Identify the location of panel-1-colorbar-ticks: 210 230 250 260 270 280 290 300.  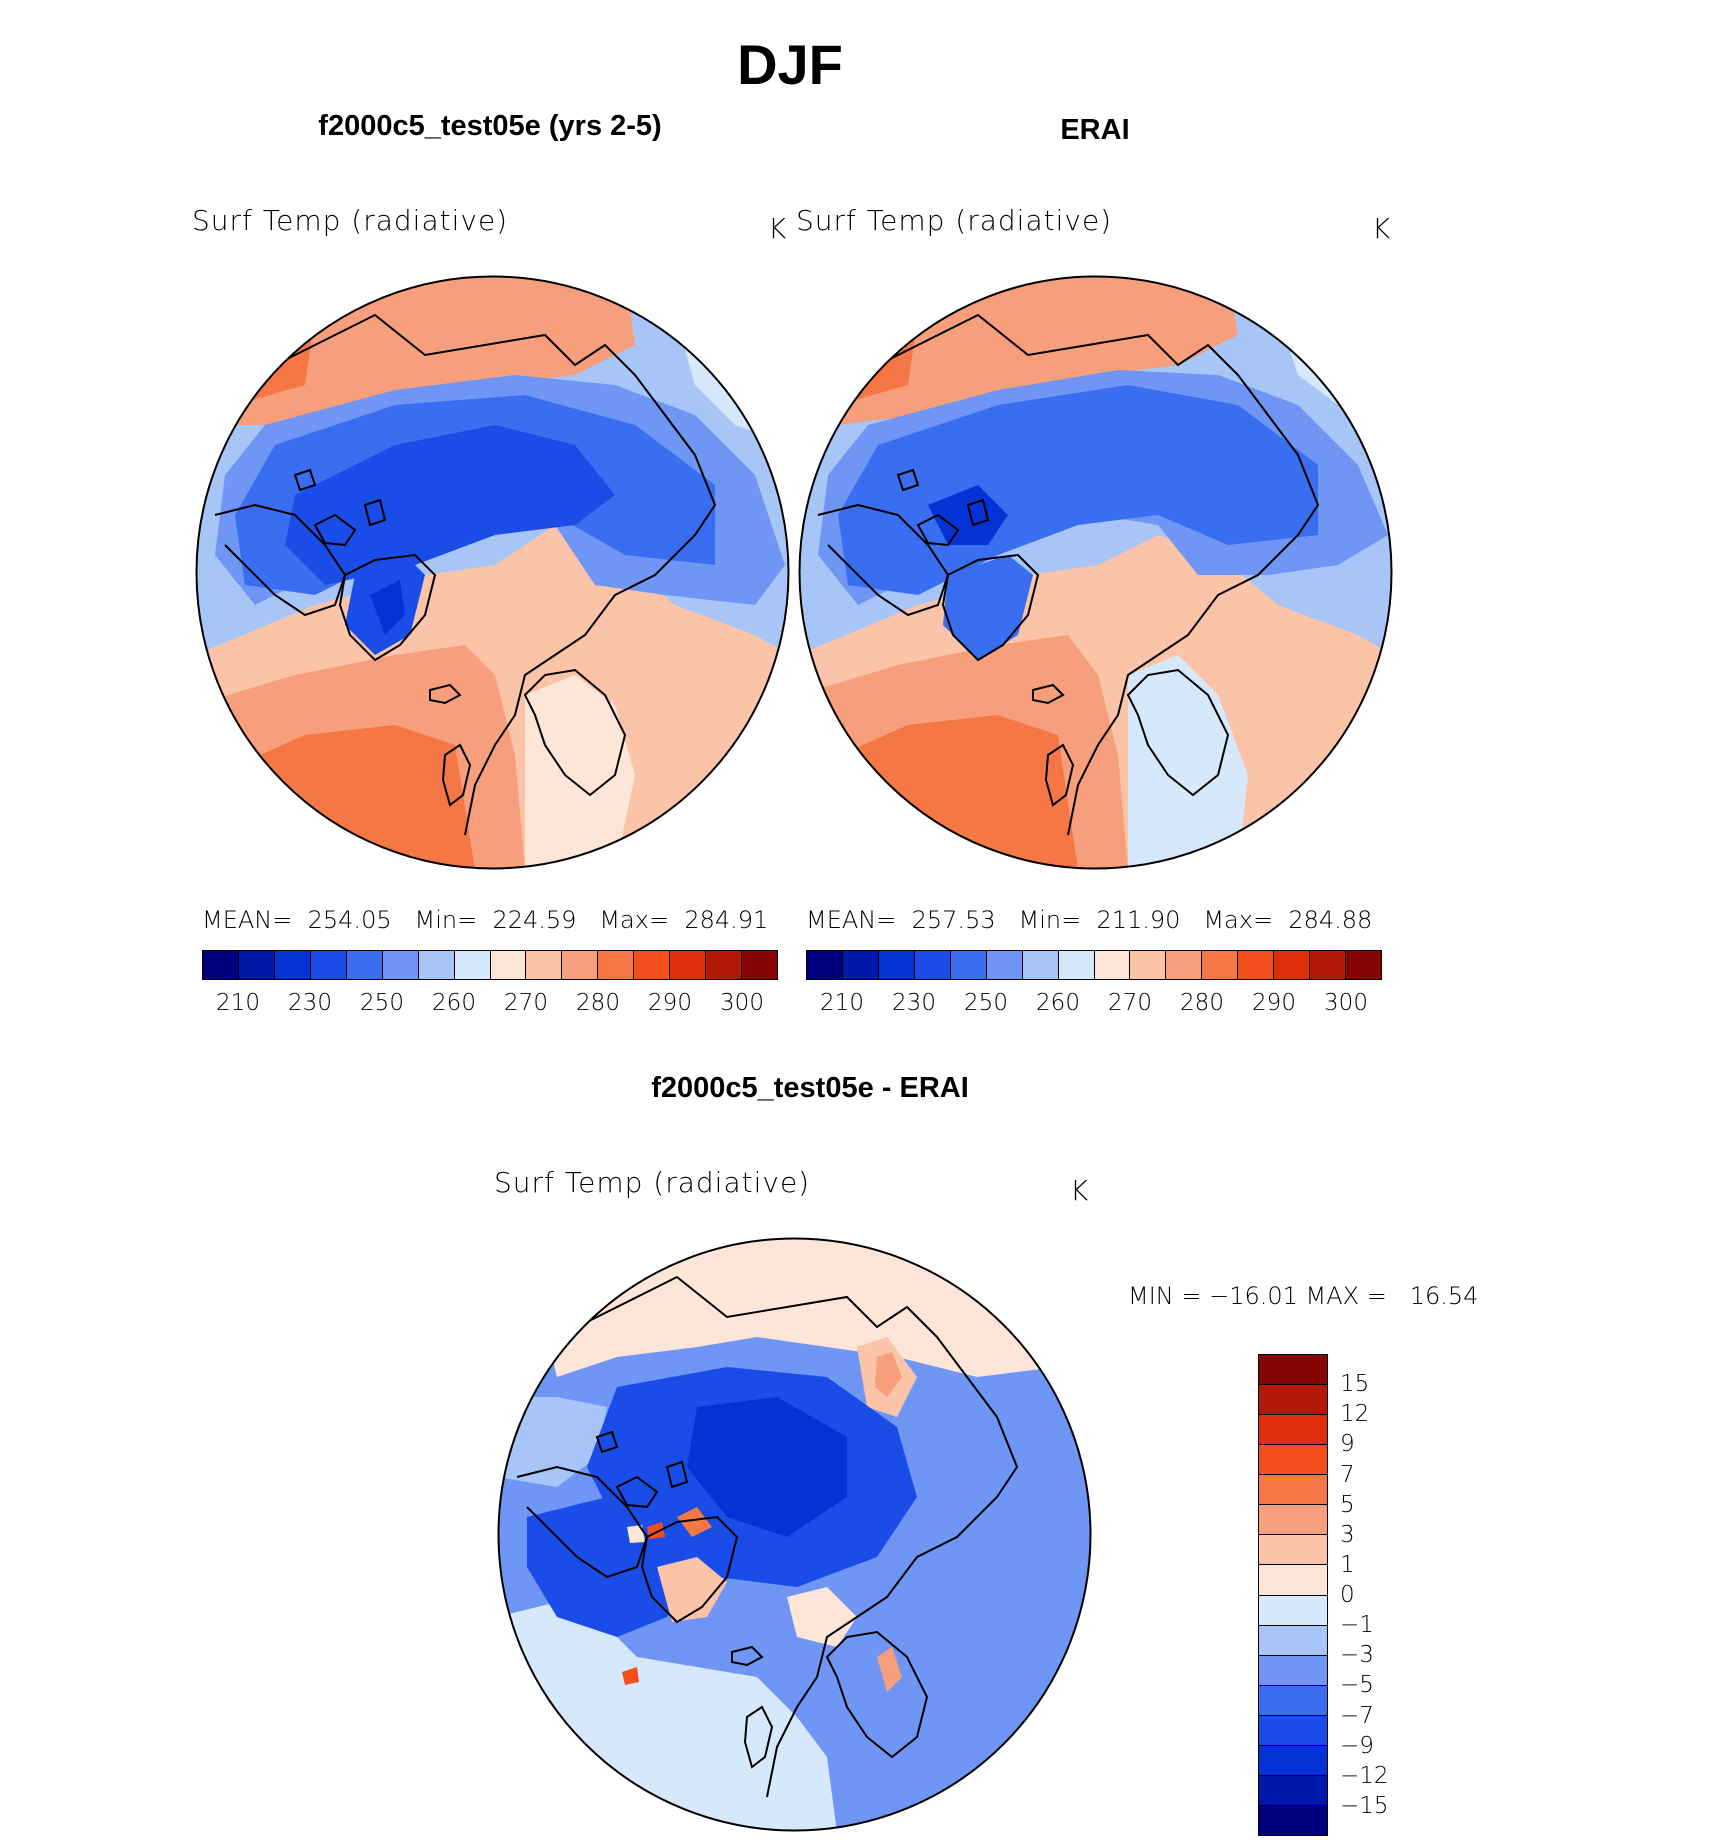
(490, 1005).